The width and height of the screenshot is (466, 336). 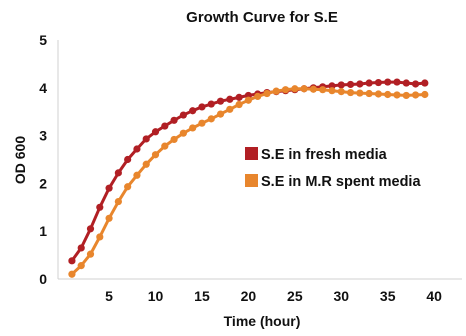 What do you see at coordinates (333, 168) in the screenshot?
I see `legend: S.E in fresh media S.E in M.R spent media` at bounding box center [333, 168].